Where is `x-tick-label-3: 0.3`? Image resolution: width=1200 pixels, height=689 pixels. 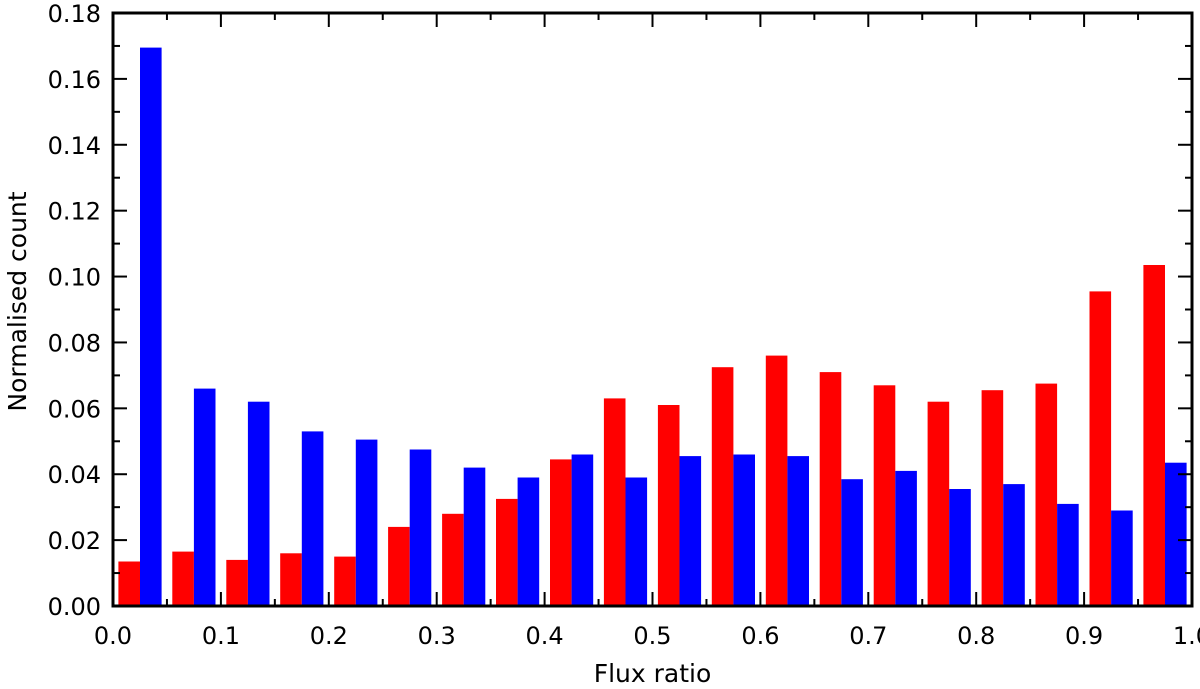
x-tick-label-3: 0.3 is located at coordinates (437, 636).